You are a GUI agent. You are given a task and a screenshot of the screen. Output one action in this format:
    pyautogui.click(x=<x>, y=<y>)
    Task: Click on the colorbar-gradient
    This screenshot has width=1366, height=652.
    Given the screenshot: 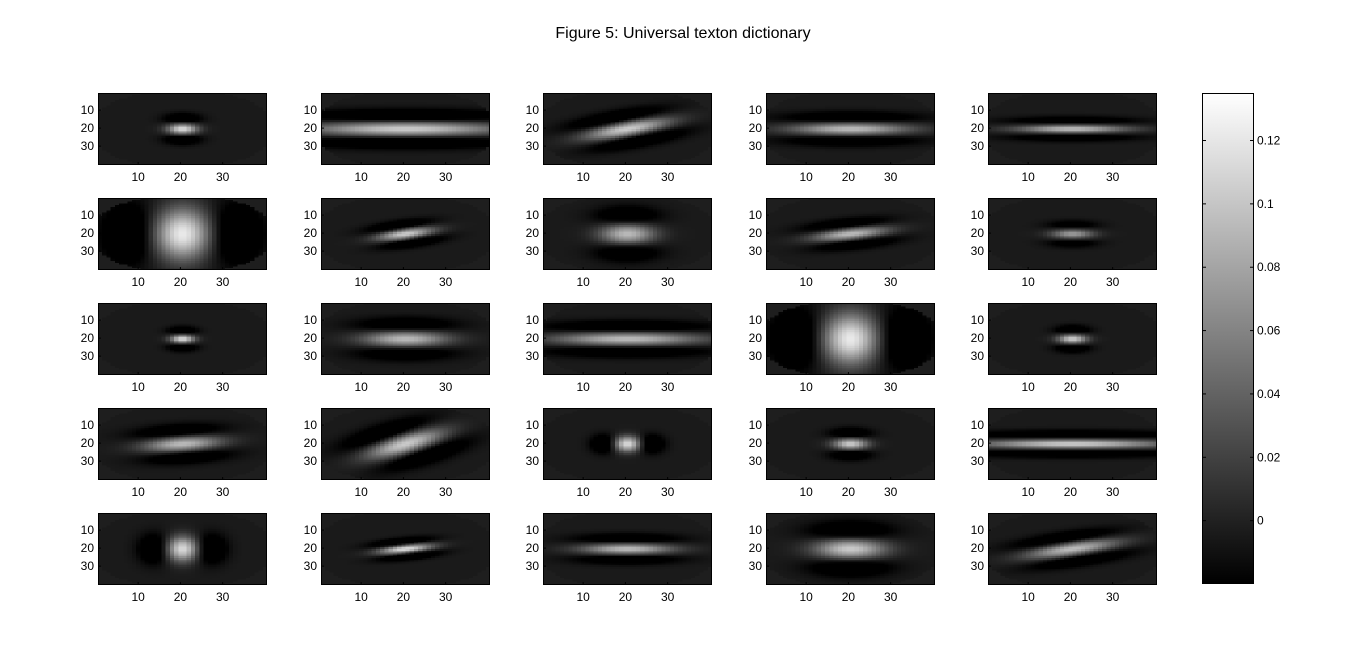 What is the action you would take?
    pyautogui.click(x=1228, y=338)
    